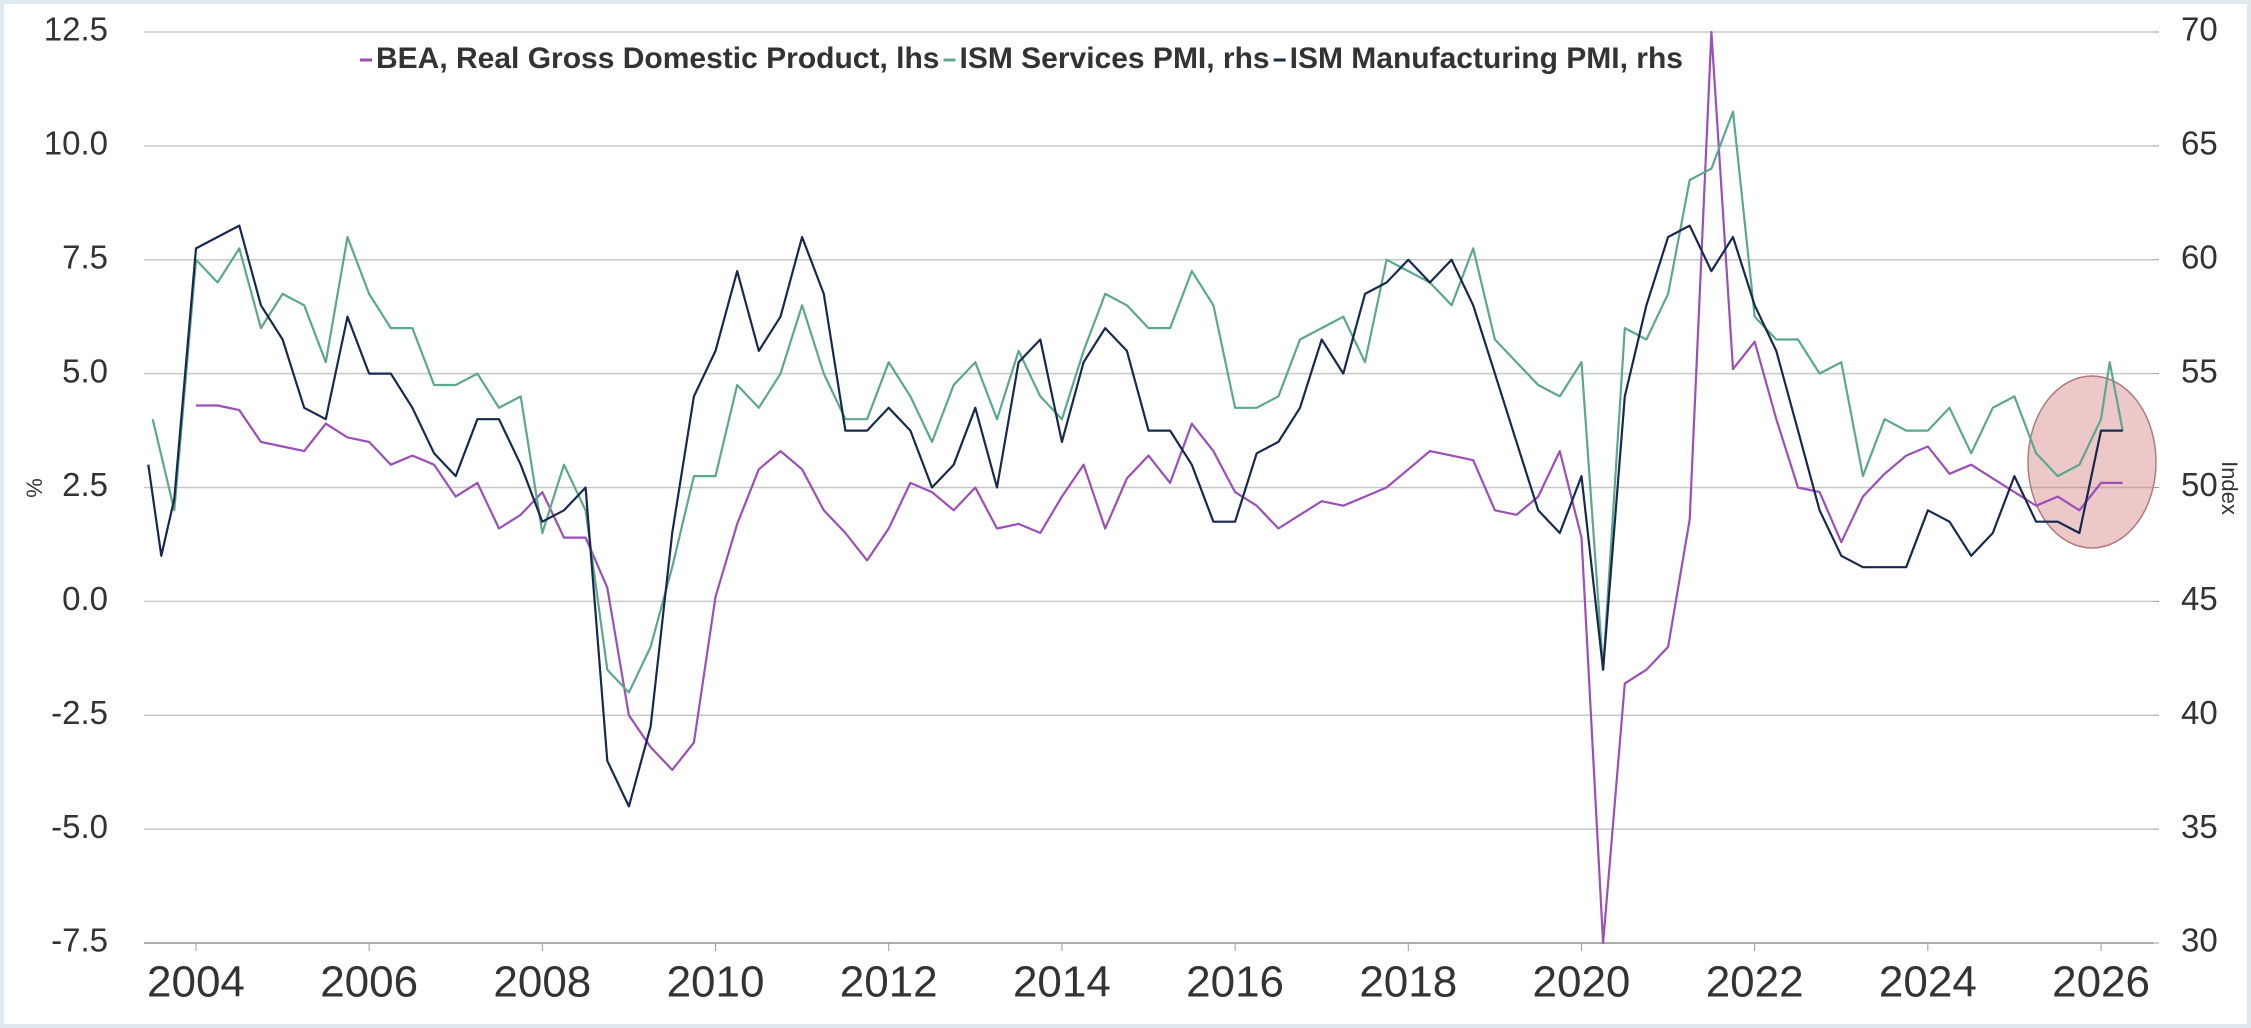  I want to click on x-tick-label: 2026, so click(2101, 982).